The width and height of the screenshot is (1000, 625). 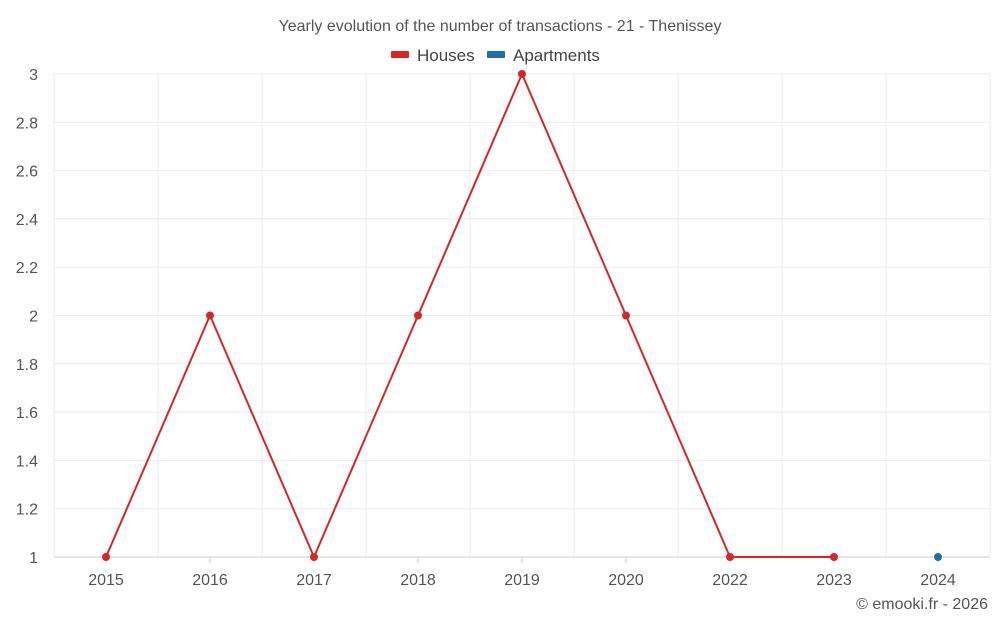 What do you see at coordinates (27, 268) in the screenshot?
I see `y-tick-label: 2.2` at bounding box center [27, 268].